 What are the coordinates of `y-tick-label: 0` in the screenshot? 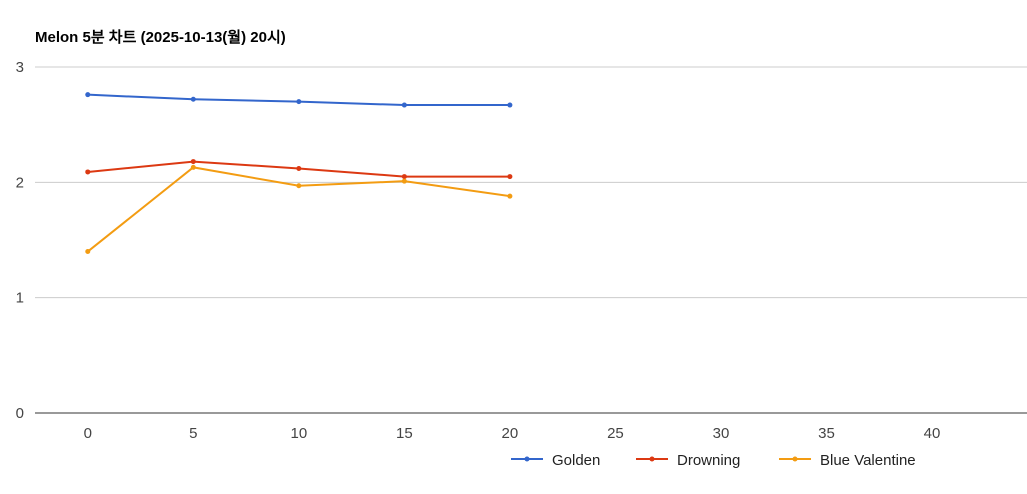 It's located at (20, 413).